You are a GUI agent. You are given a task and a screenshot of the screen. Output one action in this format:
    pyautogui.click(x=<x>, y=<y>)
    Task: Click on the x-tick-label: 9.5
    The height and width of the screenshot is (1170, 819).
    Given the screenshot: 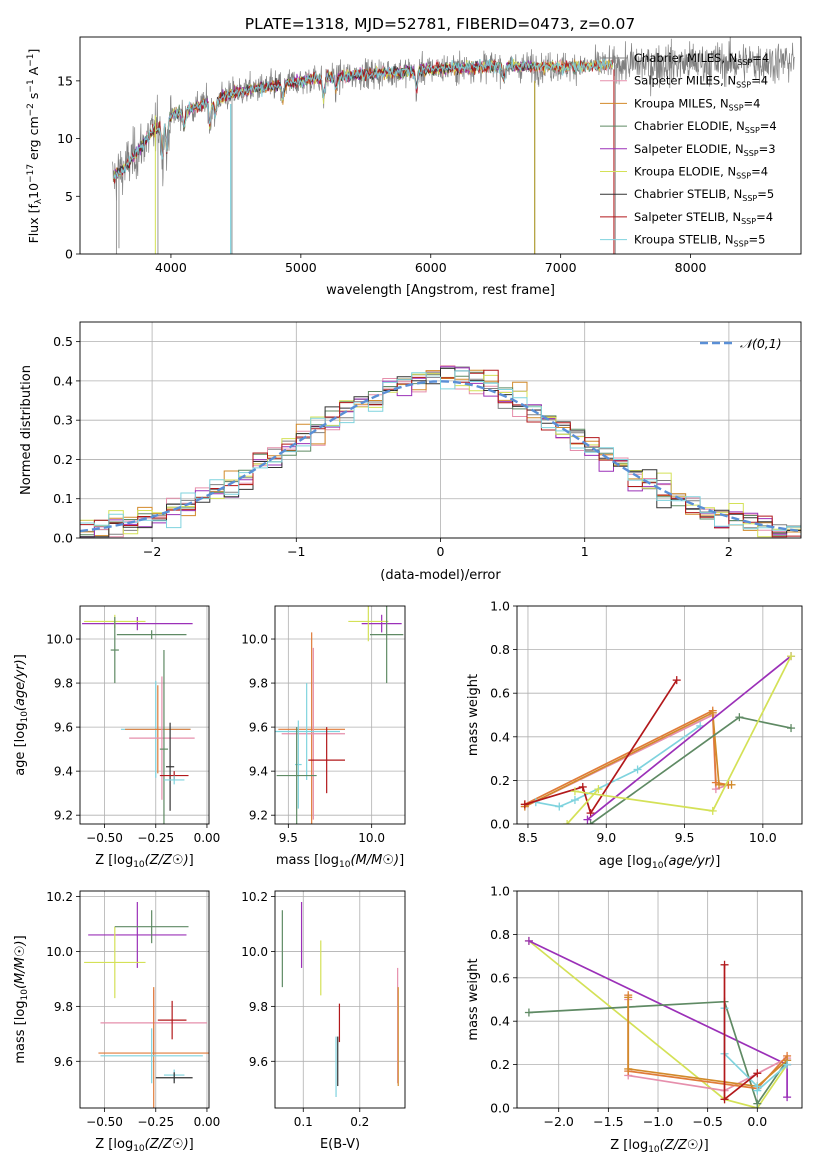 What is the action you would take?
    pyautogui.click(x=685, y=837)
    